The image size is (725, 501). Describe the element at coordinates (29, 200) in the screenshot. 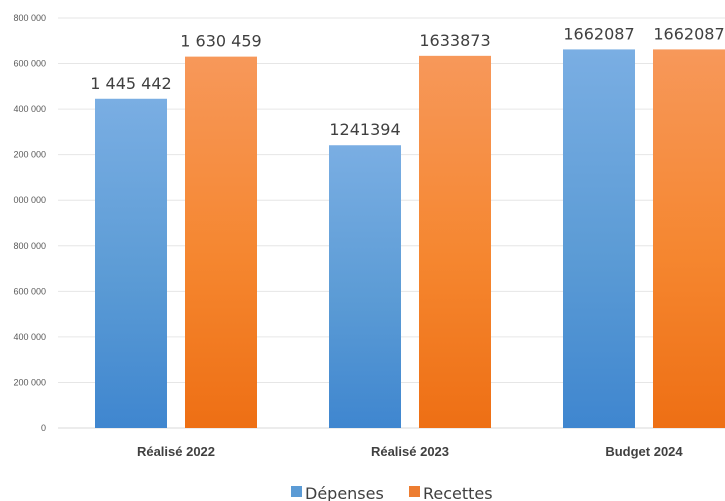

I see `y-tick-label: 000 000` at that location.